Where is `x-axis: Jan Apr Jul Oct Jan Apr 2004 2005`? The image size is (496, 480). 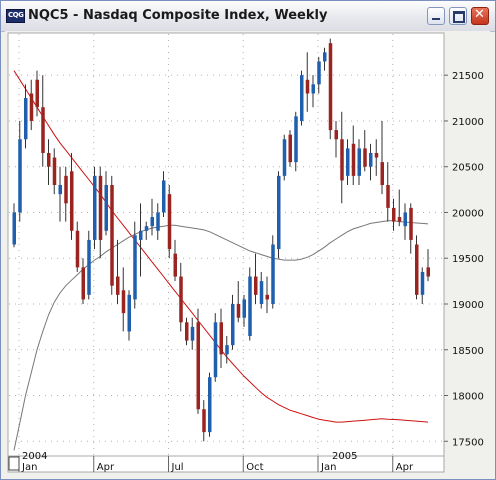 x-axis: Jan Apr Jul Oct Jan Apr 2004 2005 is located at coordinates (216, 462).